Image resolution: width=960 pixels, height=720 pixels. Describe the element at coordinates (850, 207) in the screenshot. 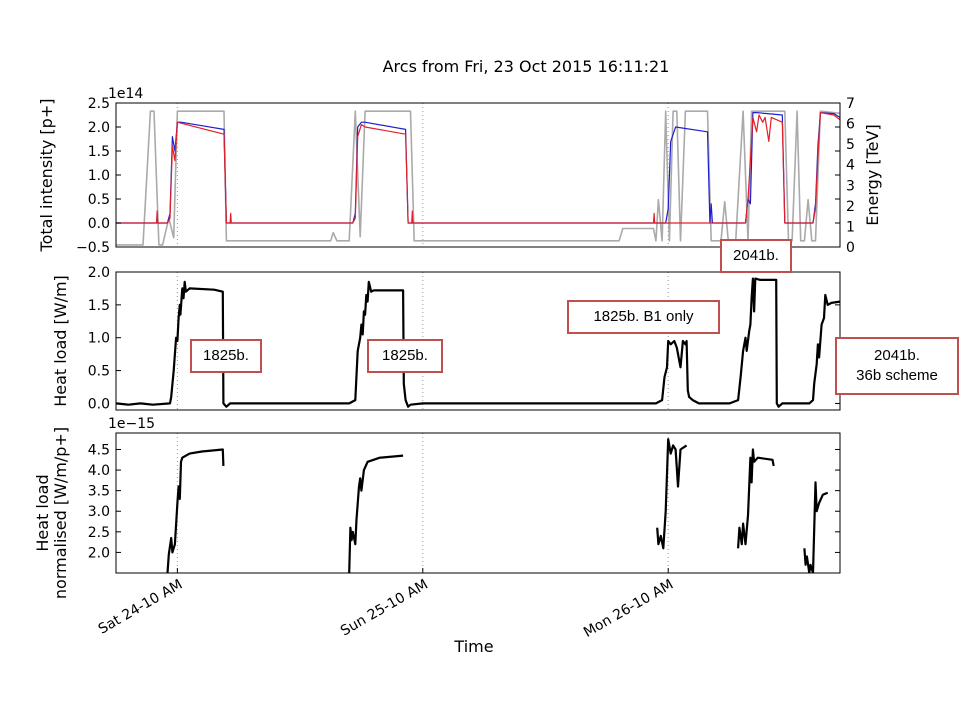

I see `y2-tick-label: 2` at that location.